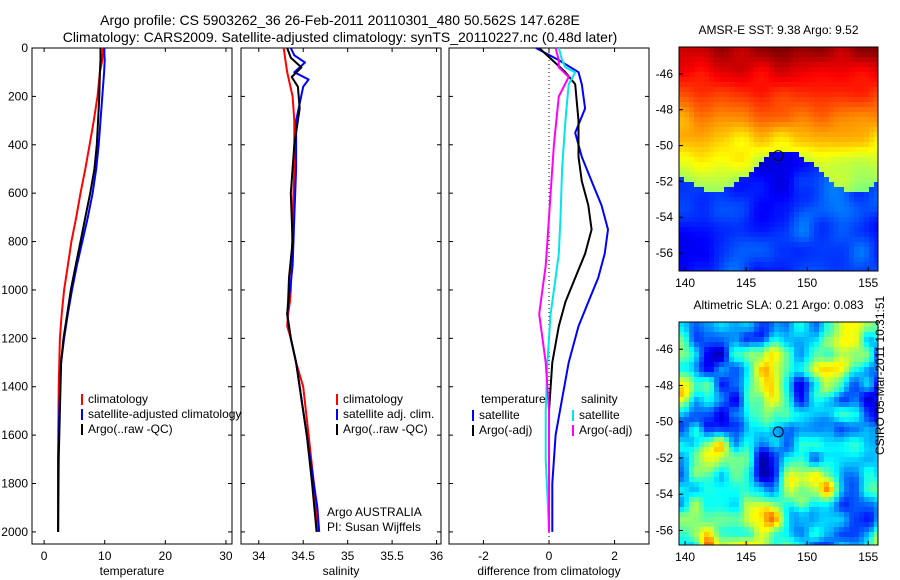  I want to click on salinity-legend-label: satellite adj. clim., so click(388, 414).